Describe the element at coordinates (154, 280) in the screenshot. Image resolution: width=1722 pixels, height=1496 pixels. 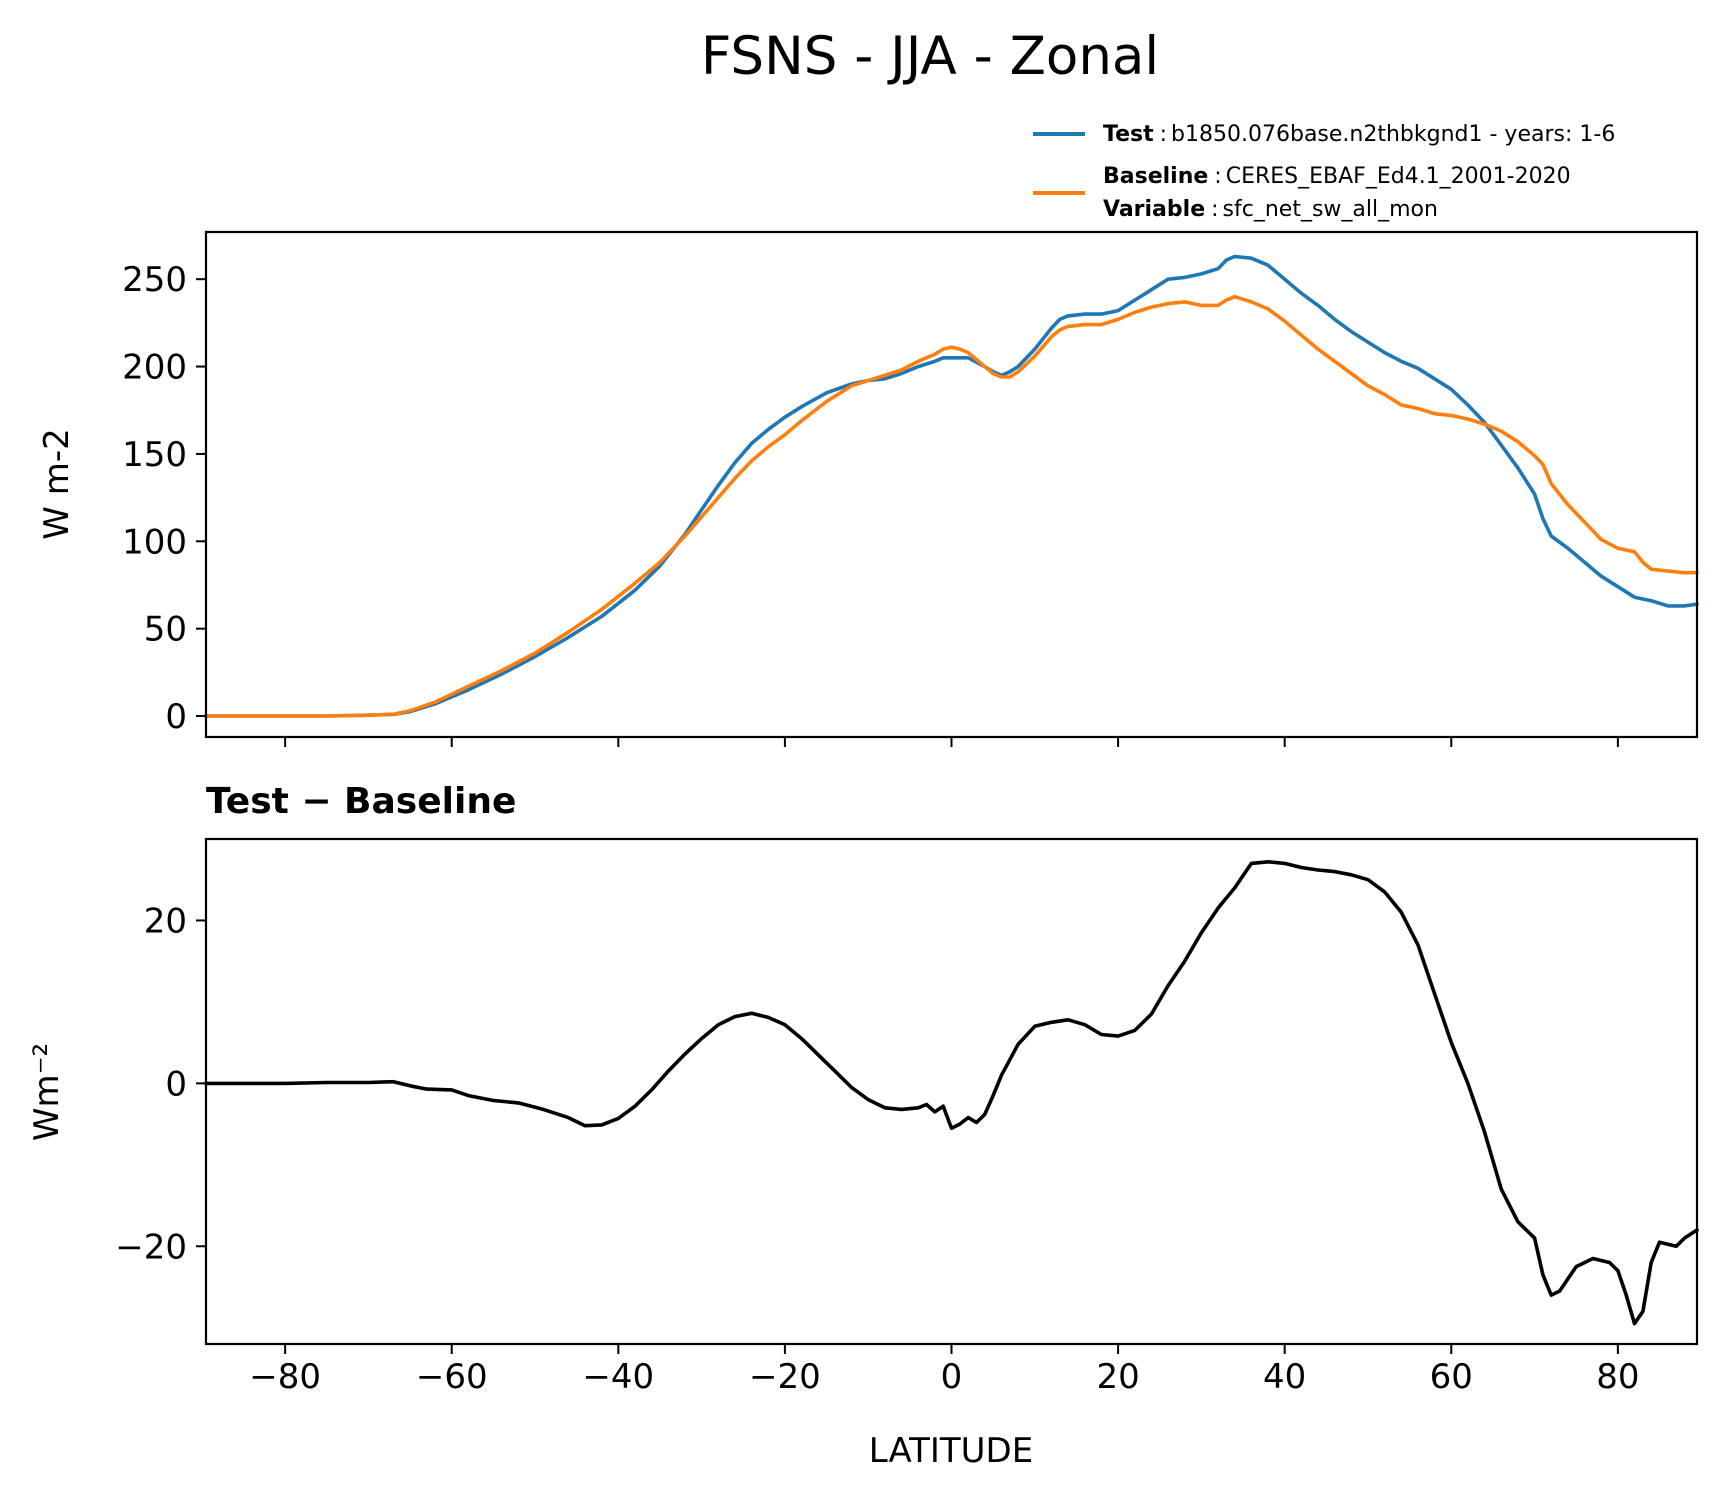
I see `top-y-tick-label: 250` at that location.